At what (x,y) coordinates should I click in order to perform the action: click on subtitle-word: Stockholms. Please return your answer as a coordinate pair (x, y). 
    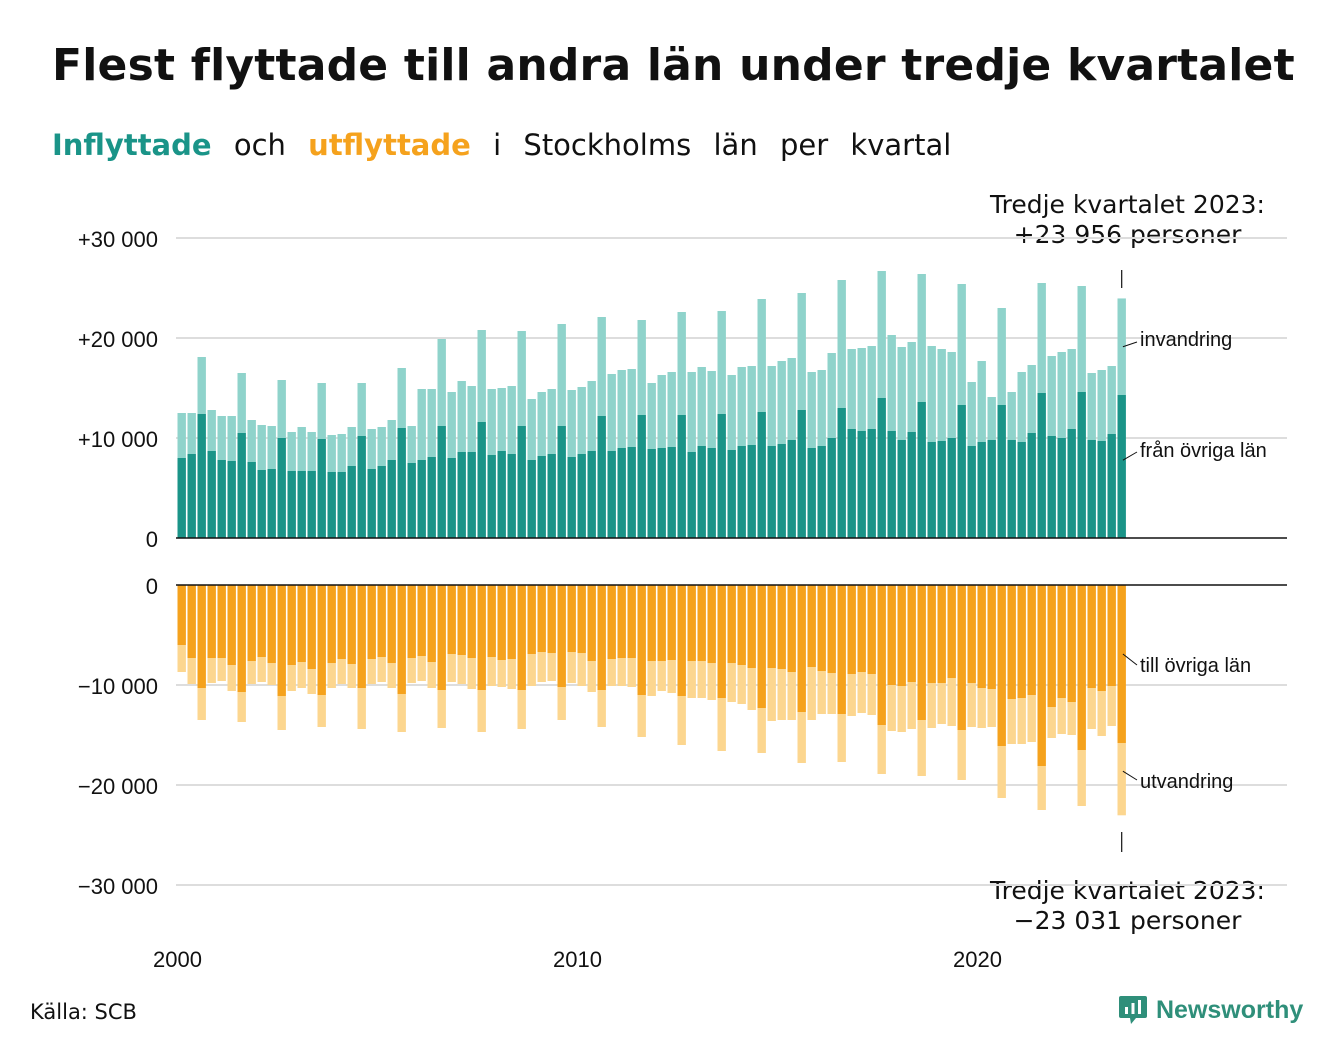
    Looking at the image, I should click on (607, 145).